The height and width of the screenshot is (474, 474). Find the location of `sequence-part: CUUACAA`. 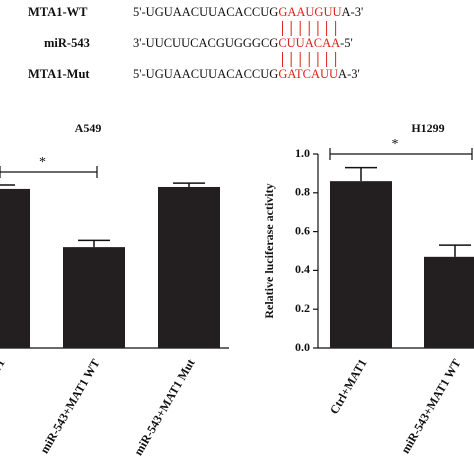

sequence-part: CUUACAA is located at coordinates (309, 43).